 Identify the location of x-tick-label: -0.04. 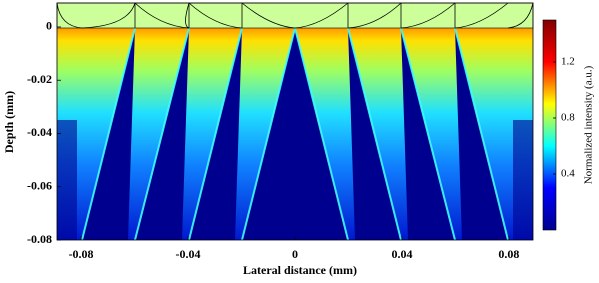
(188, 254).